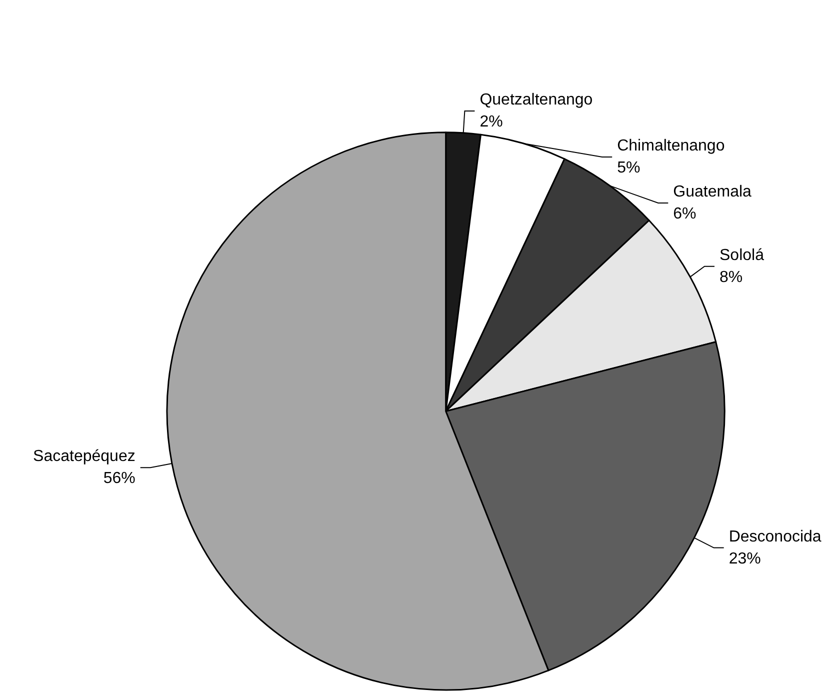  Describe the element at coordinates (84, 457) in the screenshot. I see `slice-label: Sacatepéquez` at that location.